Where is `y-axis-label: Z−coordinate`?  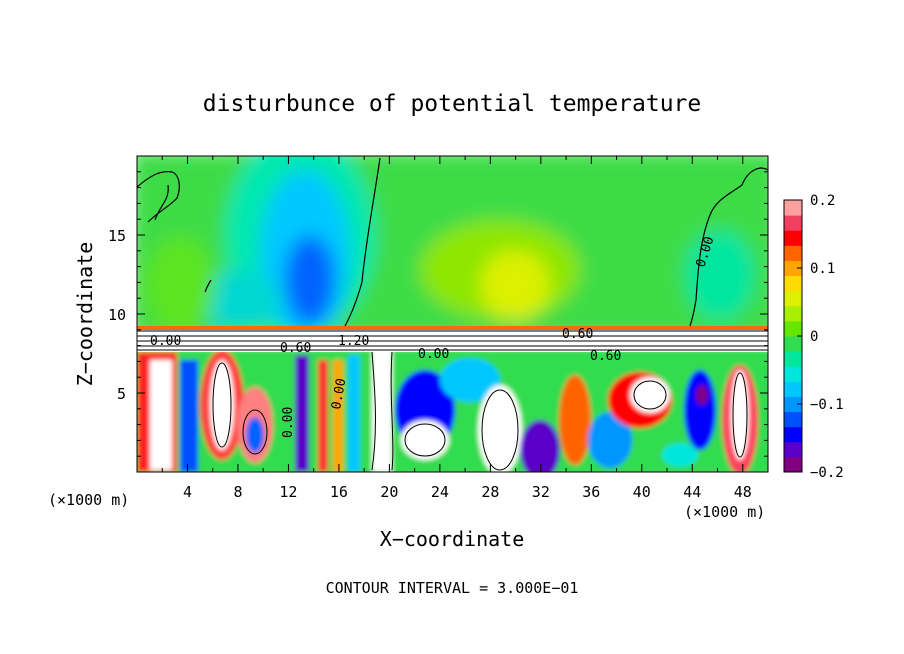
y-axis-label: Z−coordinate is located at coordinates (85, 314).